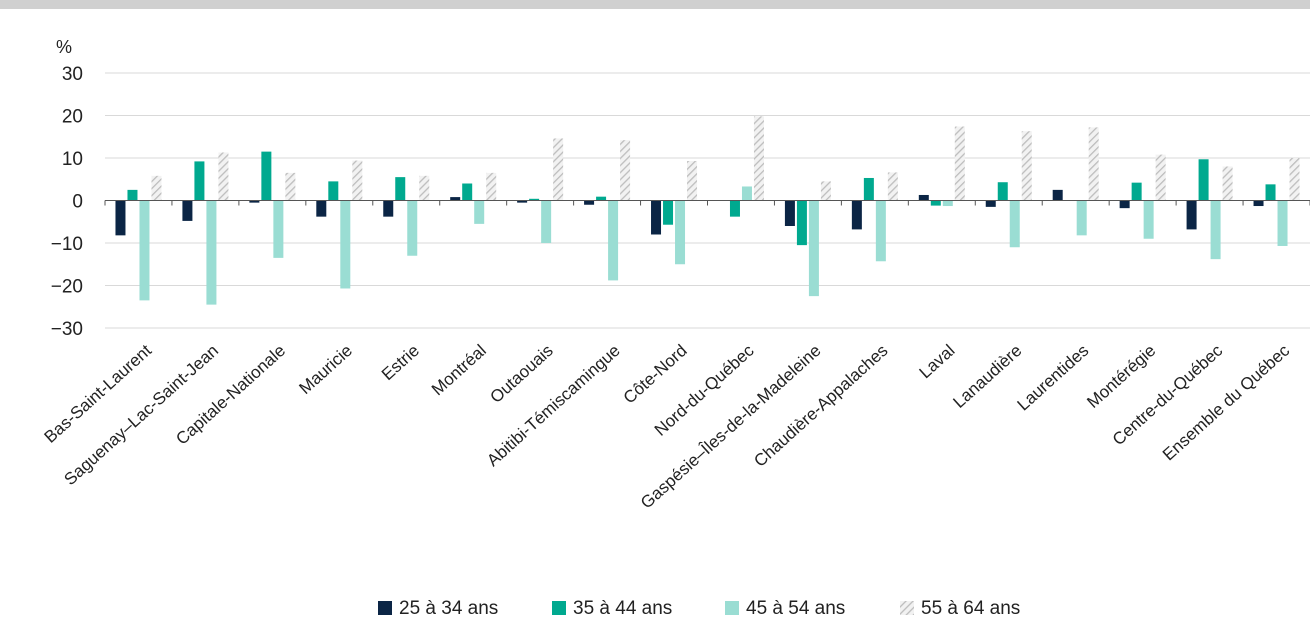 Image resolution: width=1310 pixels, height=622 pixels. I want to click on top-divider-bar, so click(655, 4).